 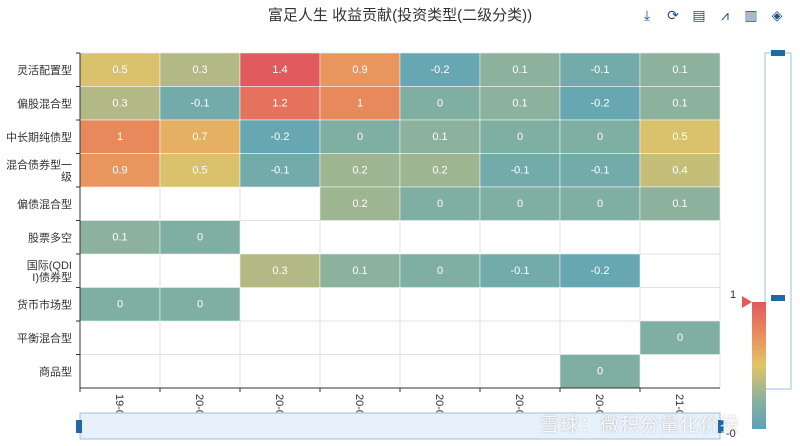 I want to click on datazoom-handle-bottom, so click(x=778, y=298).